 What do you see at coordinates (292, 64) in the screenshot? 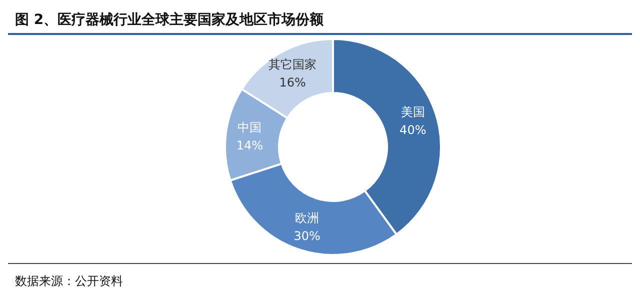
I see `slice-label: 其它国家` at bounding box center [292, 64].